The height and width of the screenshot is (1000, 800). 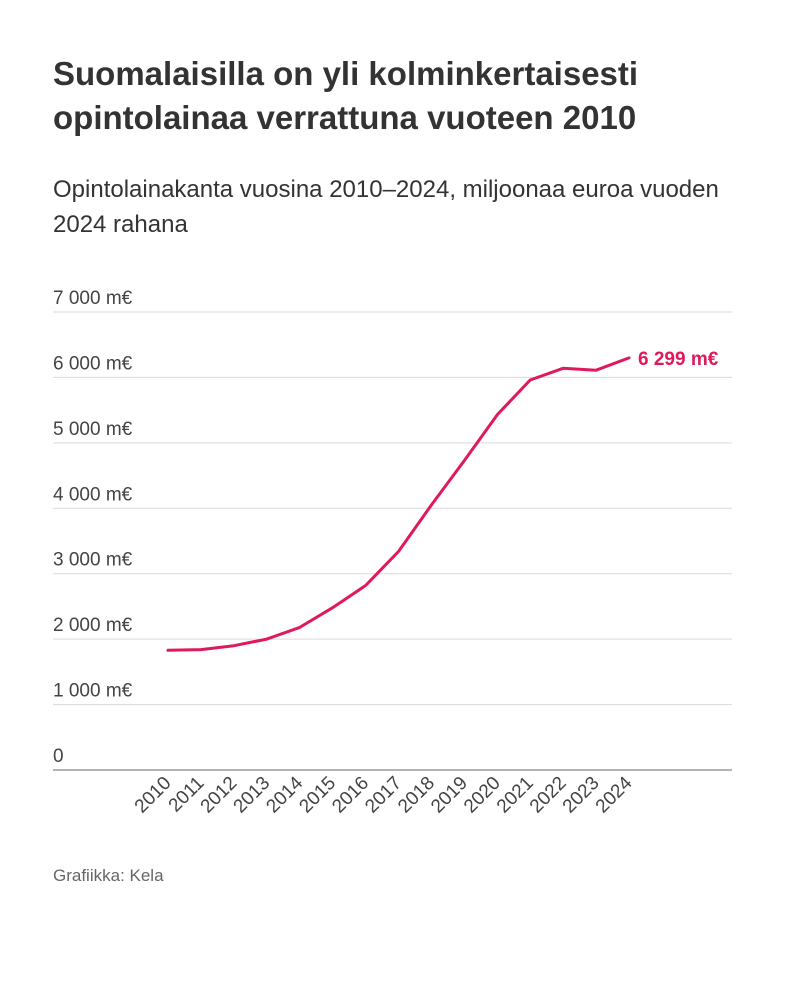 I want to click on y-tick-label: 5 000 m€, so click(x=93, y=429).